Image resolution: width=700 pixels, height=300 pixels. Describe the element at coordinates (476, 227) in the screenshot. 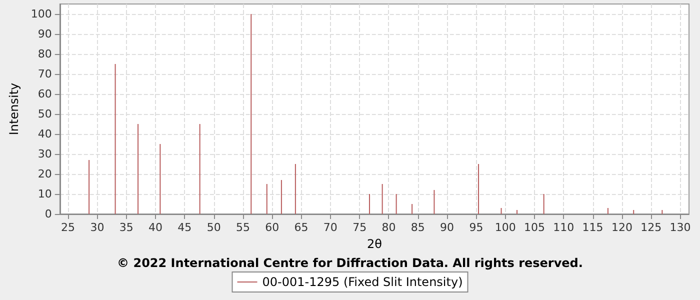

I see `x-tick-label: 95` at that location.